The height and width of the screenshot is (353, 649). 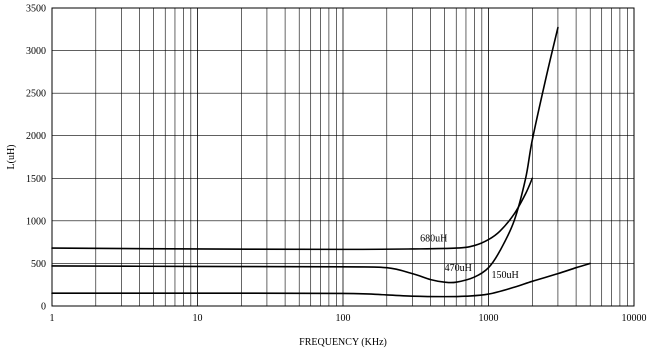 I want to click on series-labels: 680uH 470uH 150uH, so click(x=469, y=257).